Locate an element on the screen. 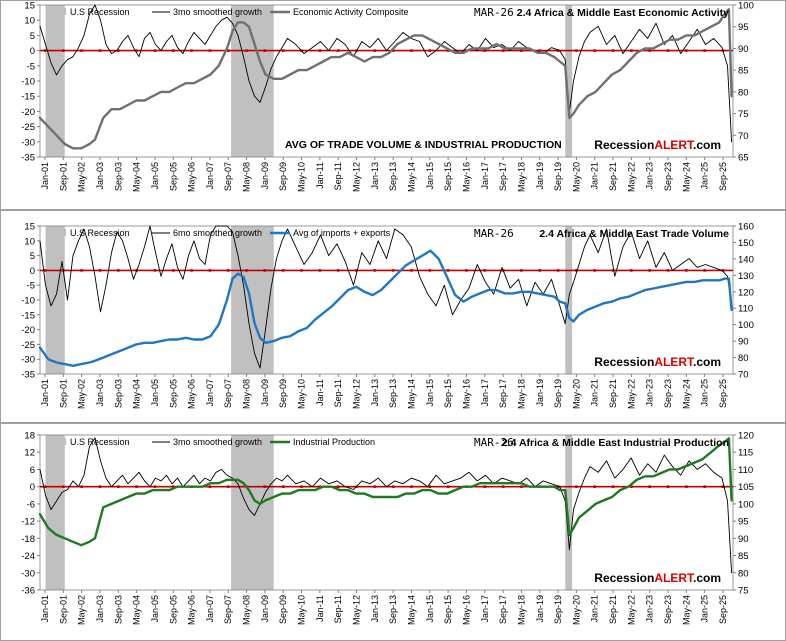  y-left-tick-label: -10 is located at coordinates (28, 82).